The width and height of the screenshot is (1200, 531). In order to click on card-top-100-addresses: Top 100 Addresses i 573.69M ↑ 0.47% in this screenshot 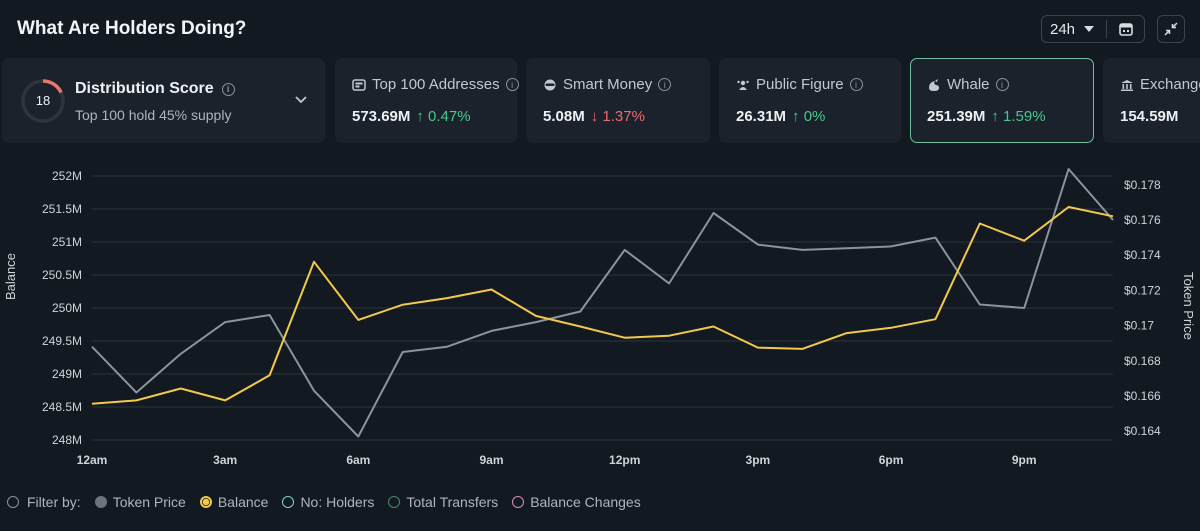, I will do `click(427, 100)`.